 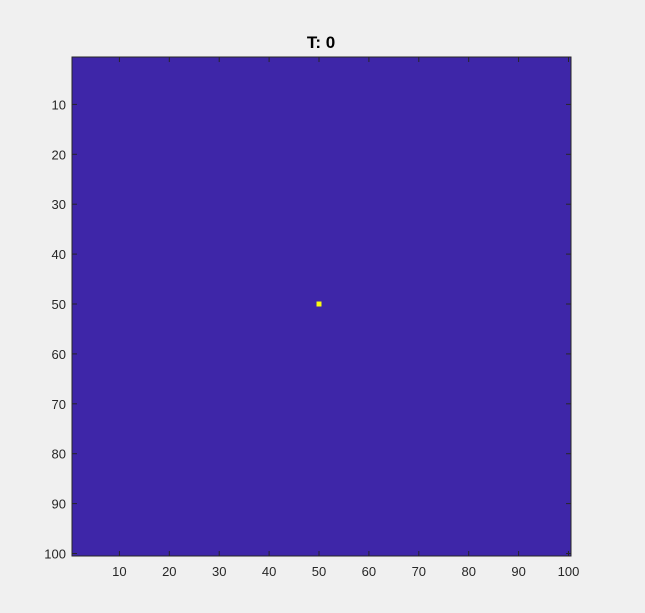 I want to click on heatmap-cell, so click(x=319, y=304).